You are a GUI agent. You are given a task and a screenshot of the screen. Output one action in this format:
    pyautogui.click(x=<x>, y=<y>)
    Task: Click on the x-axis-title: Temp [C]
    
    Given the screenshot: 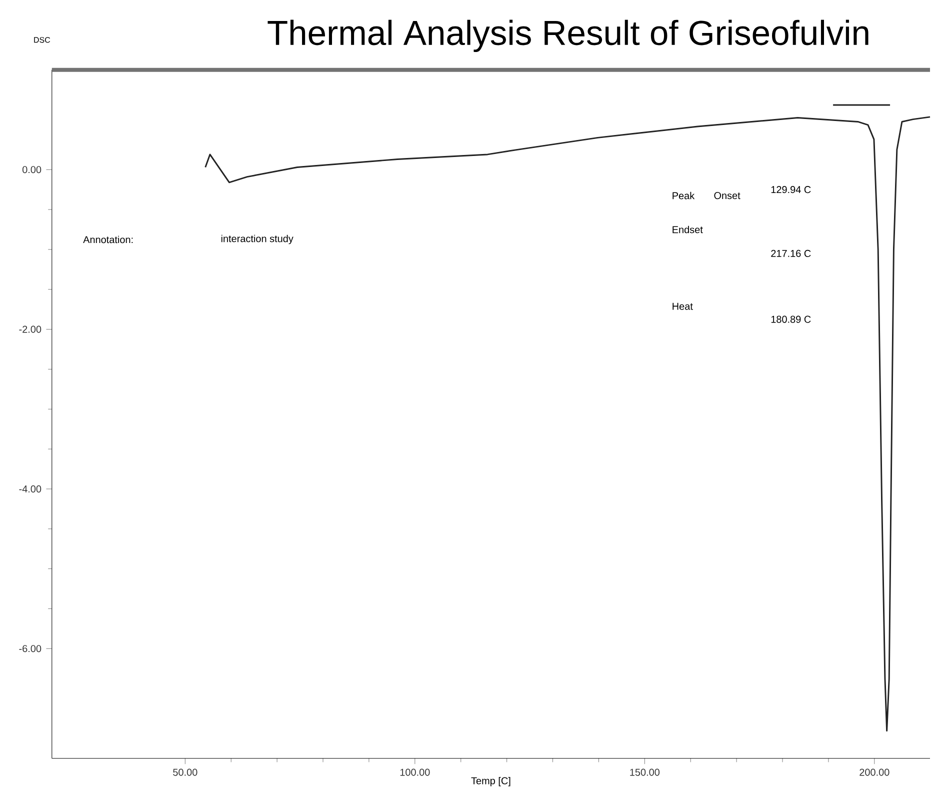 What is the action you would take?
    pyautogui.click(x=490, y=781)
    